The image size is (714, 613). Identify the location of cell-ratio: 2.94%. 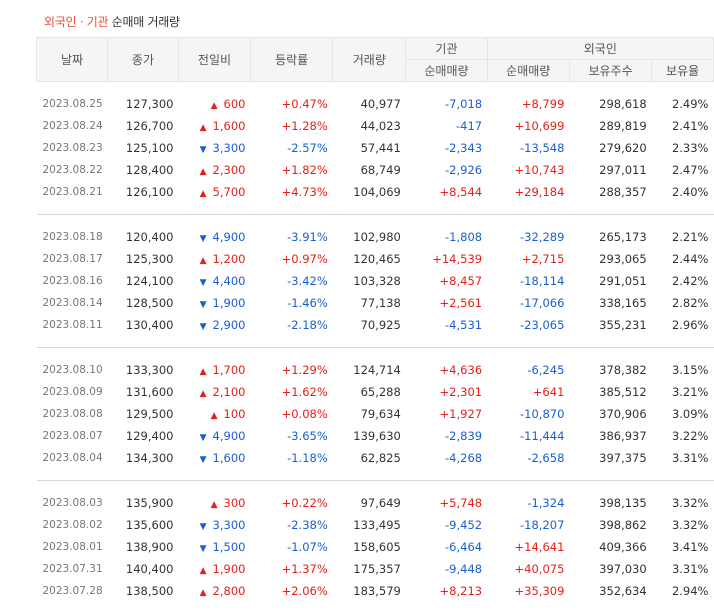
(683, 591).